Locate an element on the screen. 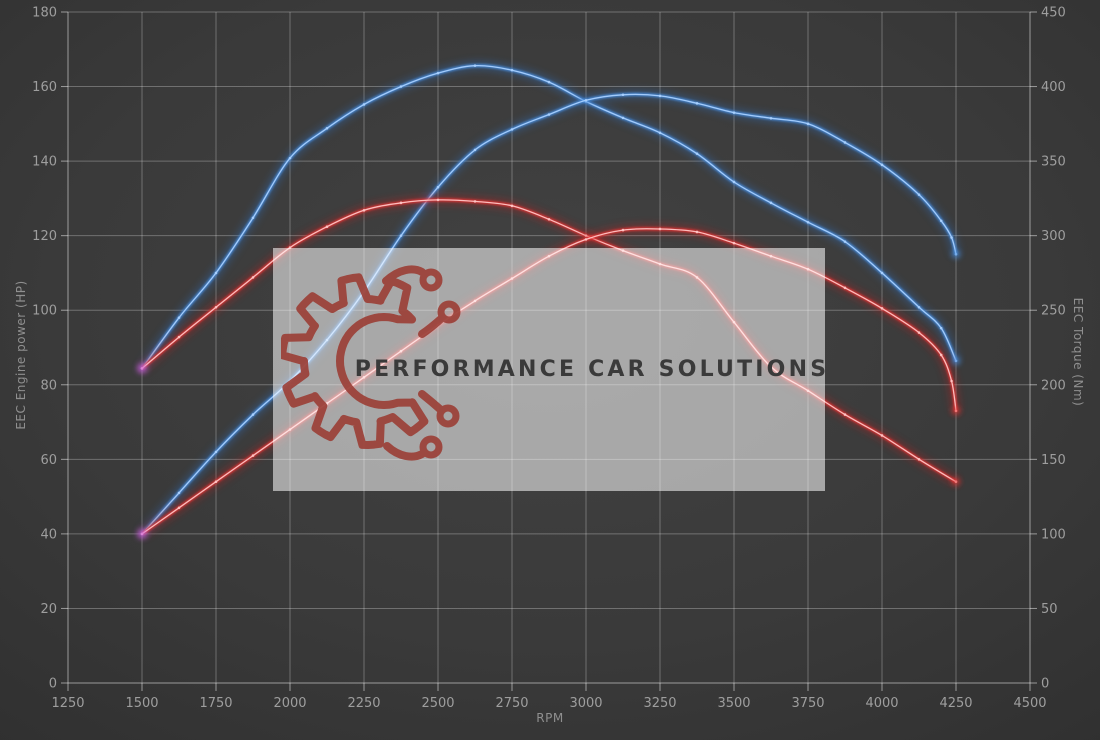 Image resolution: width=1100 pixels, height=740 pixels. gear-circuit-icon is located at coordinates (371, 363).